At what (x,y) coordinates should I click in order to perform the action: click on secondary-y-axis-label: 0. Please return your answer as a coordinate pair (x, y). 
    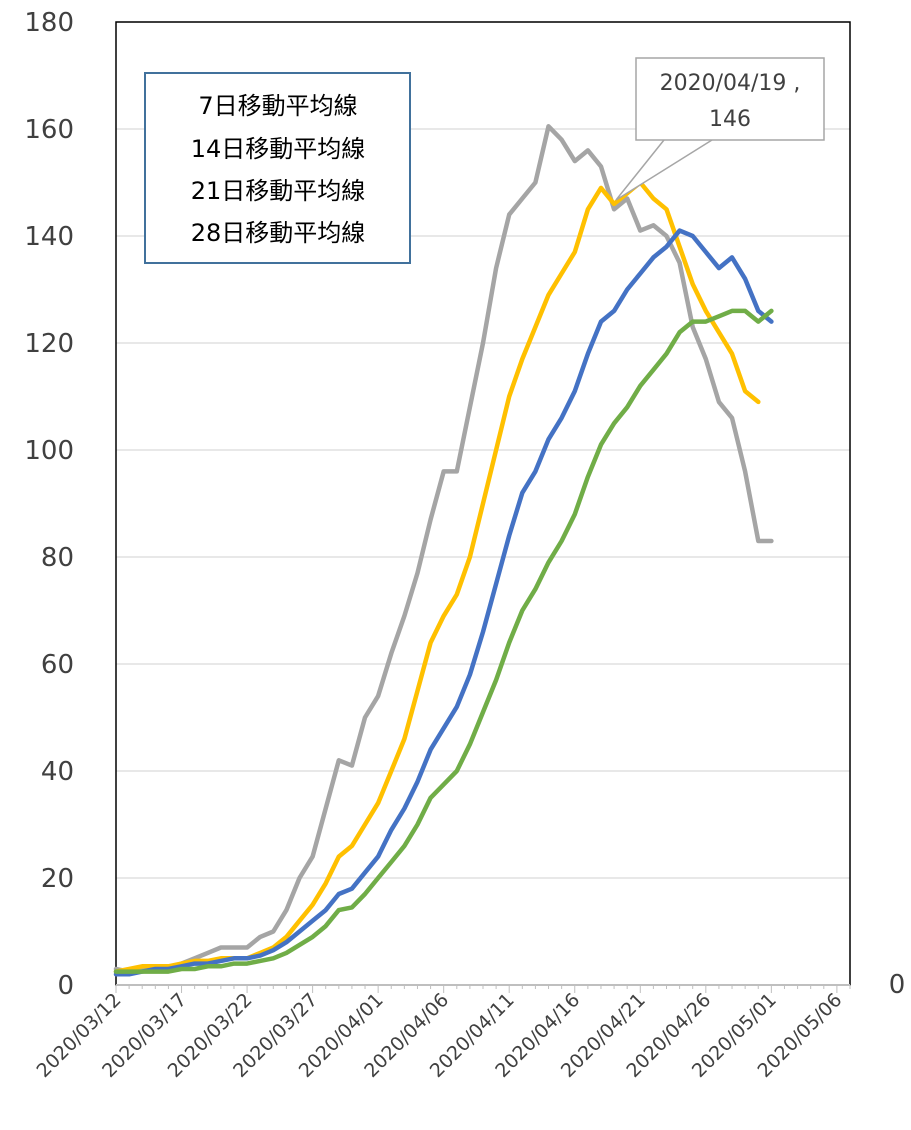
    Looking at the image, I should click on (897, 985).